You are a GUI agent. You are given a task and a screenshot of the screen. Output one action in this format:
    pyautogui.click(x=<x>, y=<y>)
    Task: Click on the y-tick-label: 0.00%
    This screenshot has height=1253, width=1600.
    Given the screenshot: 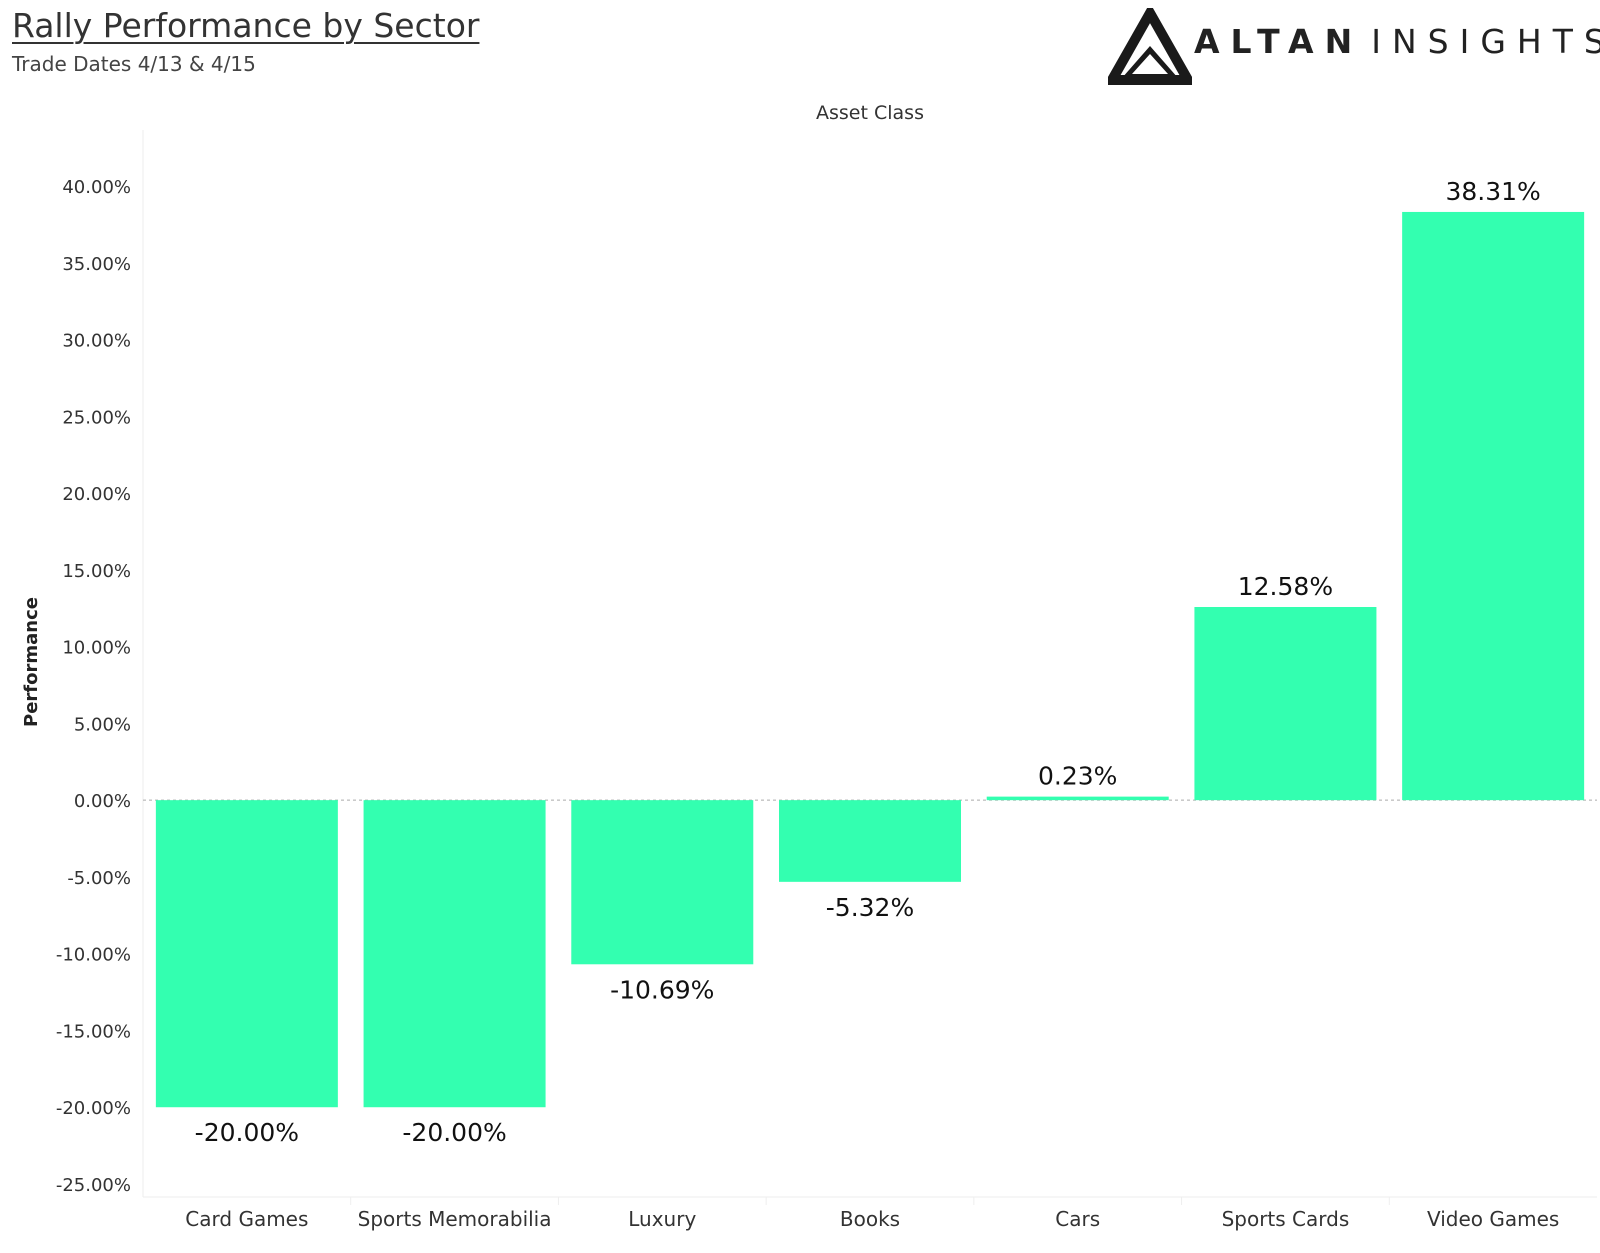 What is the action you would take?
    pyautogui.click(x=102, y=801)
    